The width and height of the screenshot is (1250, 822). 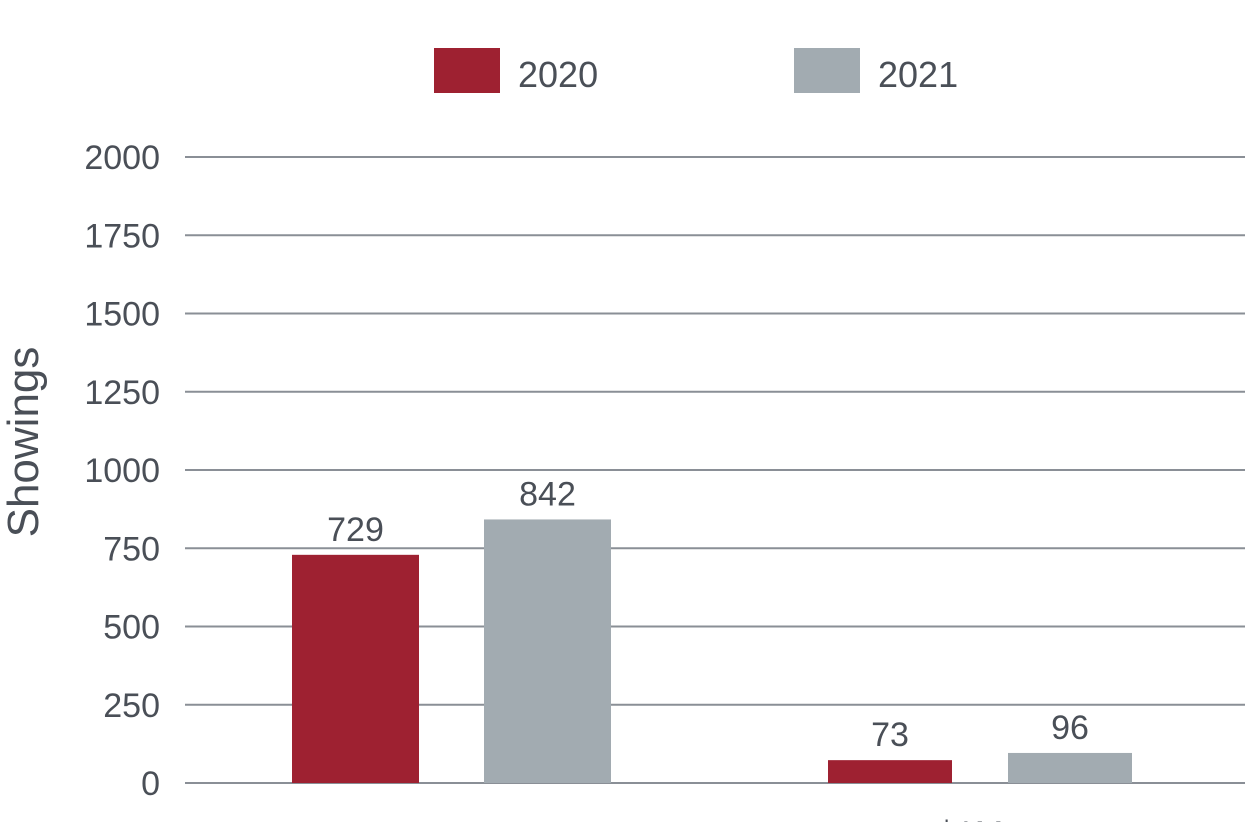 What do you see at coordinates (558, 74) in the screenshot?
I see `legend-label-2020: 2020` at bounding box center [558, 74].